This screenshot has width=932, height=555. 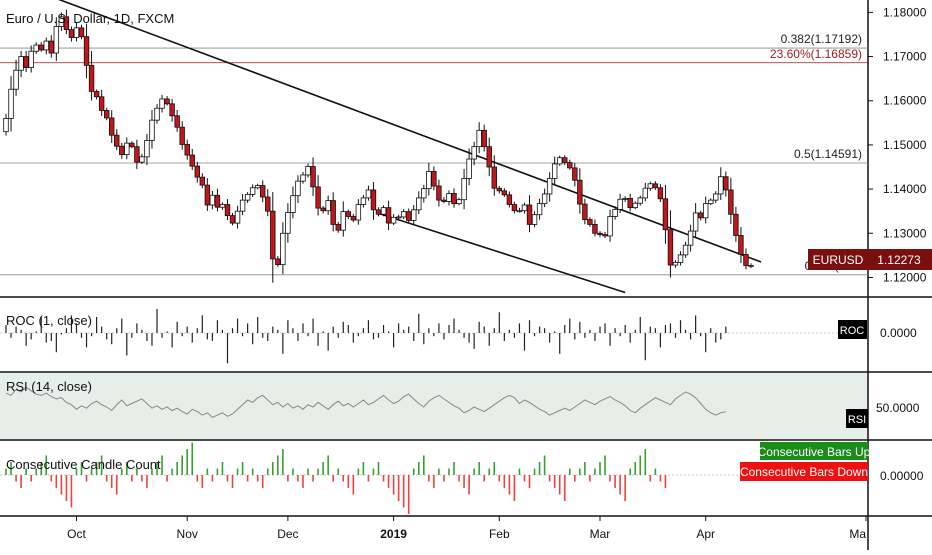 I want to click on time-axis-label: Apr, so click(x=705, y=534).